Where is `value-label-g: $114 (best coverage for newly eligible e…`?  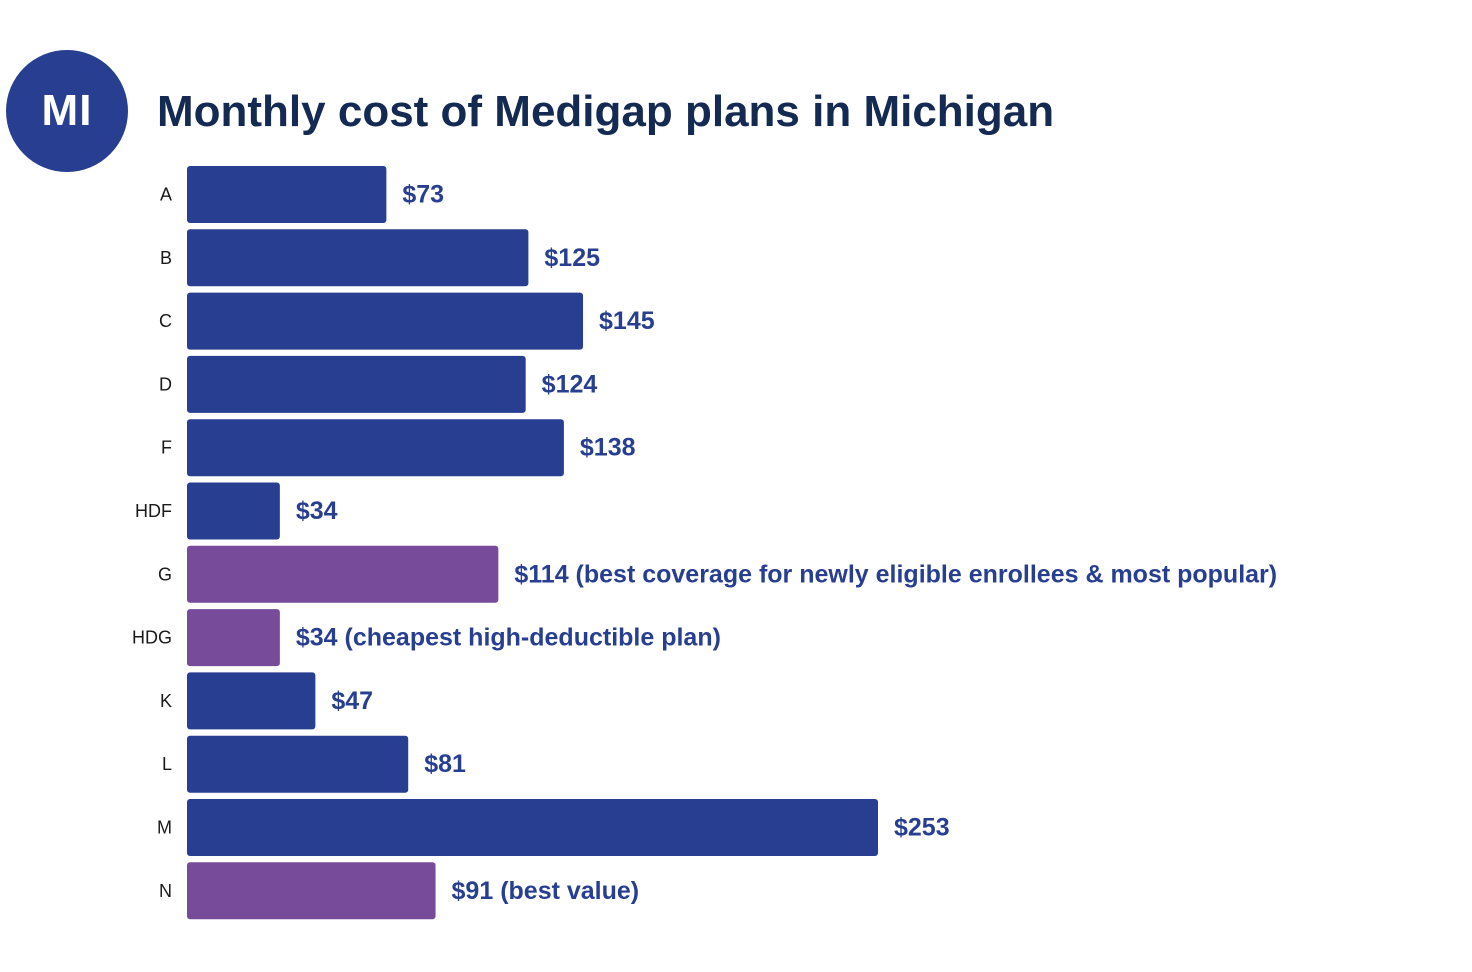
value-label-g: $114 (best coverage for newly eligible e… is located at coordinates (895, 574).